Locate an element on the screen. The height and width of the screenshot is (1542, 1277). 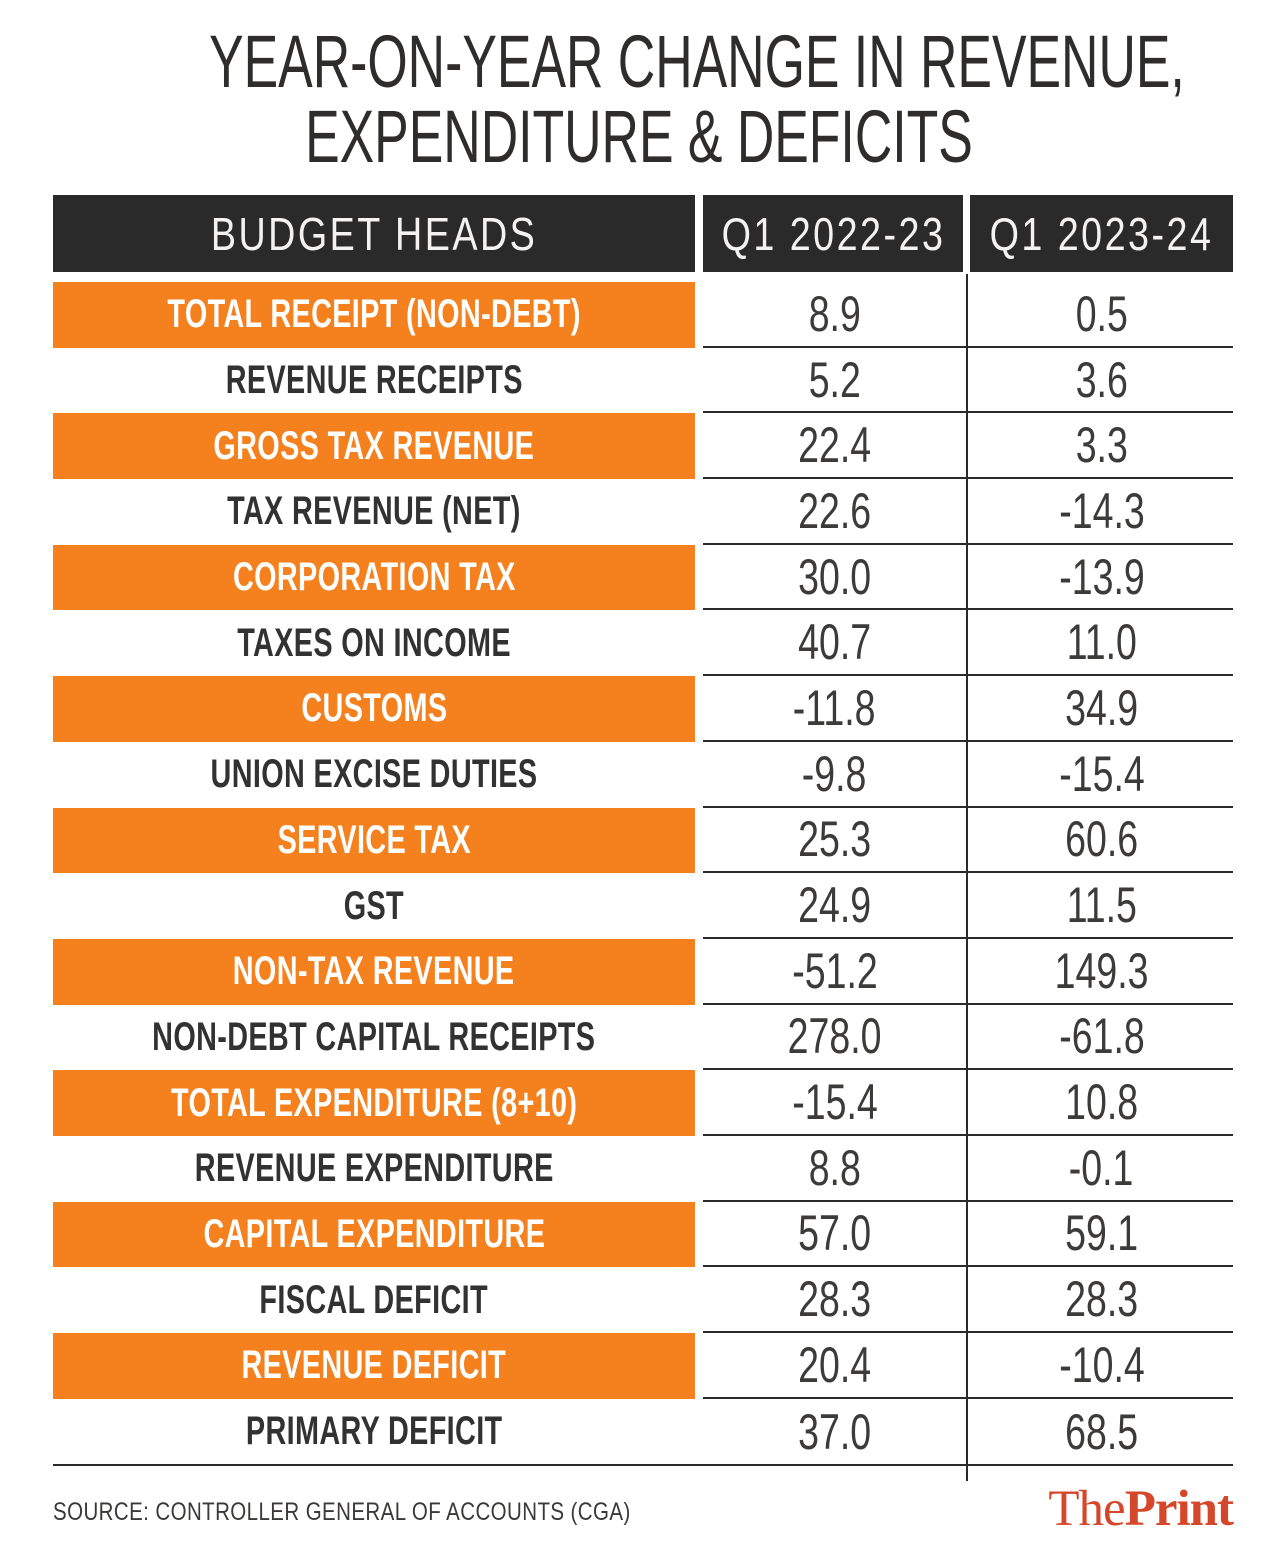
budget-head-label: REVENUE EXPENDITURE is located at coordinates (374, 1168).